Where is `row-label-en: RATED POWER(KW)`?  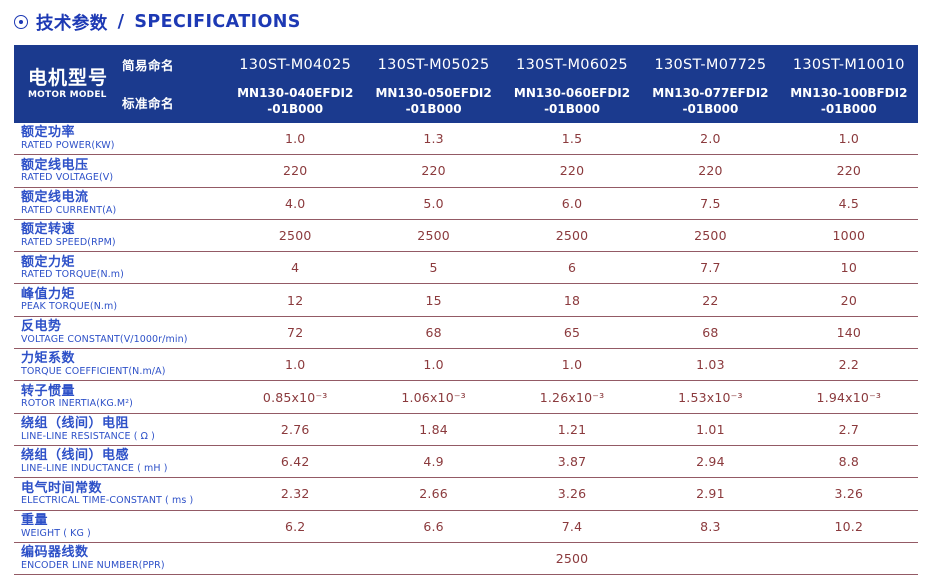 row-label-en: RATED POWER(KW) is located at coordinates (68, 145).